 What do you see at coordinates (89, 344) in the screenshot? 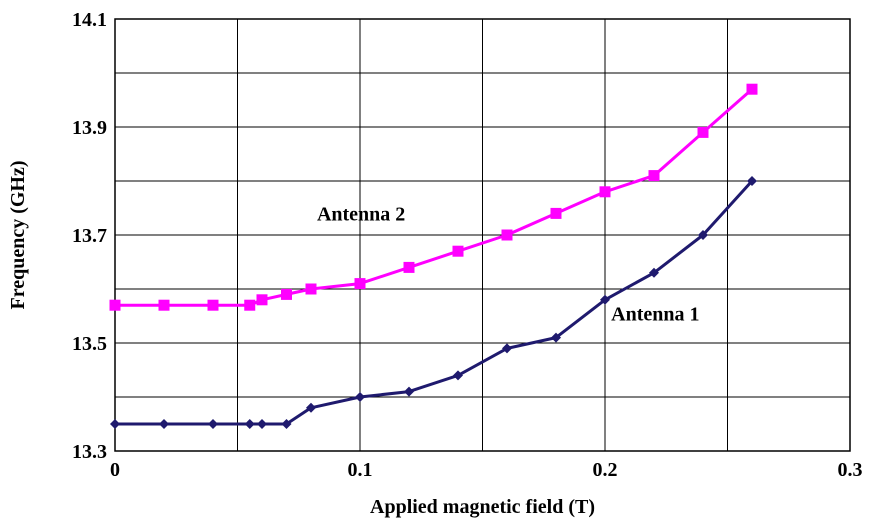
I see `y-tick-label: 13.5` at bounding box center [89, 344].